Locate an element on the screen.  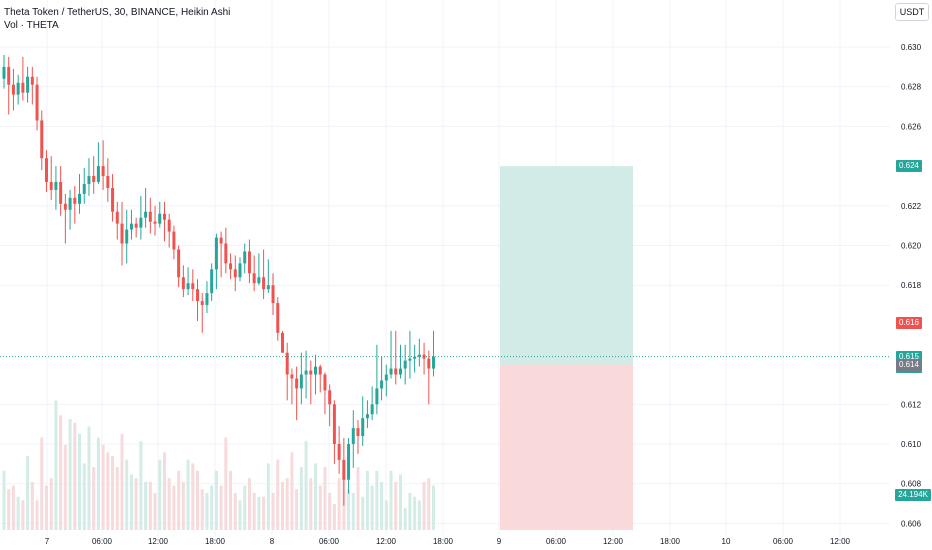
price-tick-label: 0.620 is located at coordinates (911, 246).